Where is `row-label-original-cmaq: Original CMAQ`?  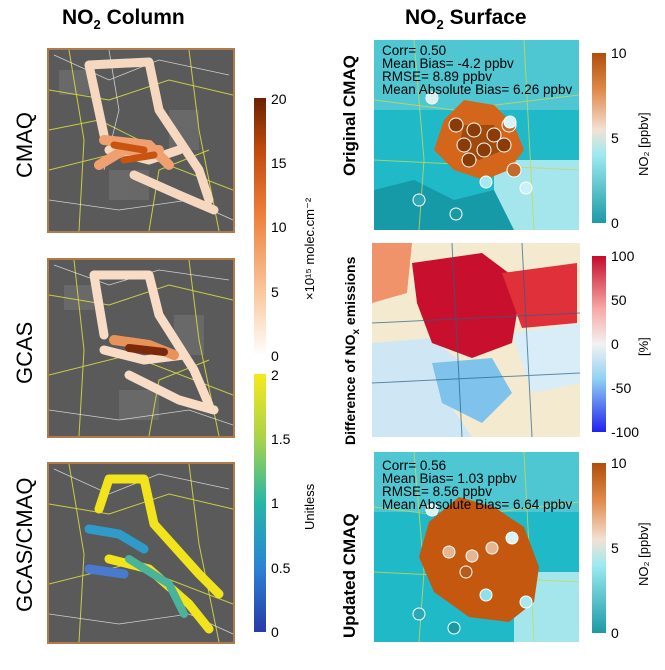
row-label-original-cmaq: Original CMAQ is located at coordinates (349, 115).